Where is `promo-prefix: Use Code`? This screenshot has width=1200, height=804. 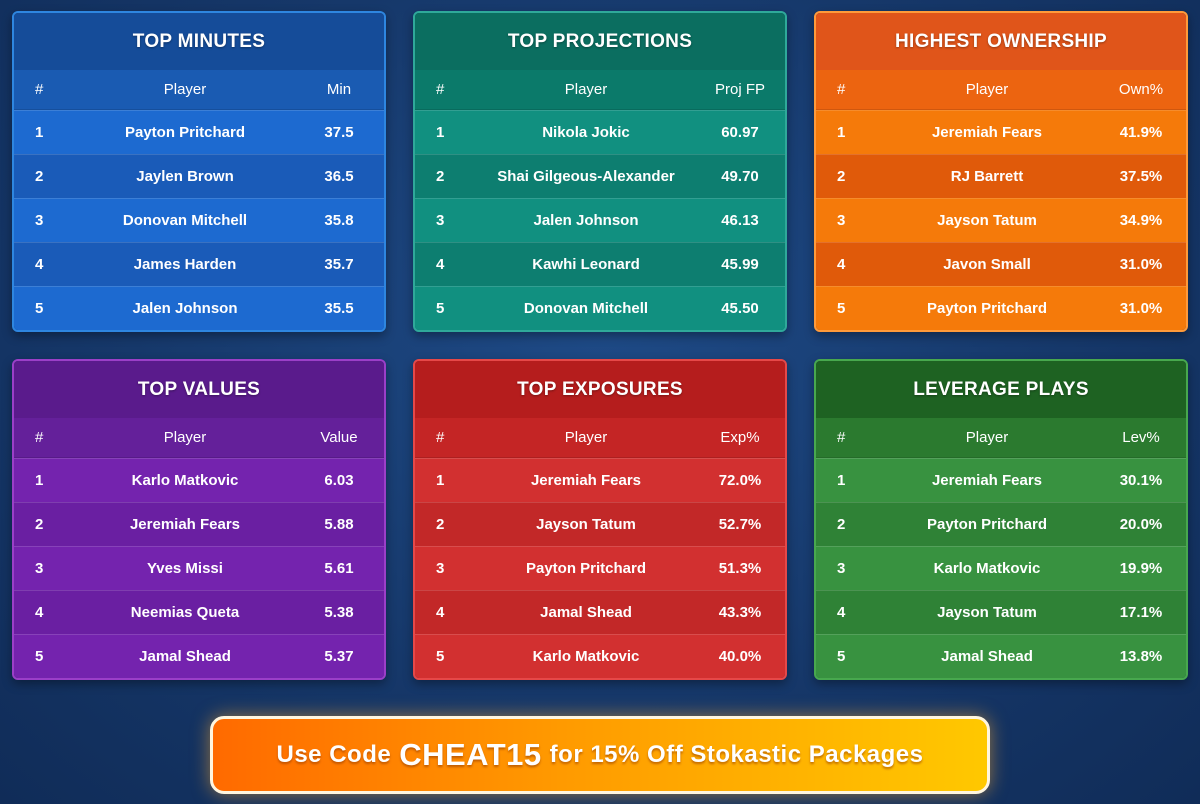 promo-prefix: Use Code is located at coordinates (334, 754).